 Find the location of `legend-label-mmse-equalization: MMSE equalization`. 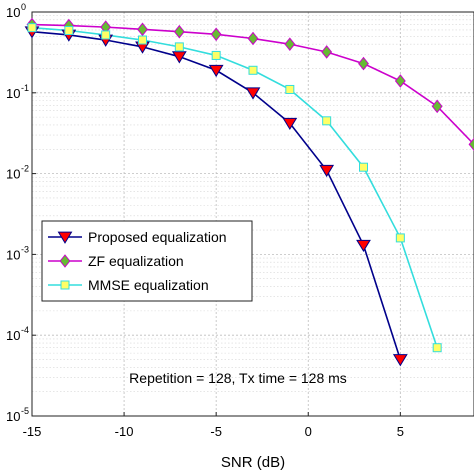

legend-label-mmse-equalization: MMSE equalization is located at coordinates (148, 285).